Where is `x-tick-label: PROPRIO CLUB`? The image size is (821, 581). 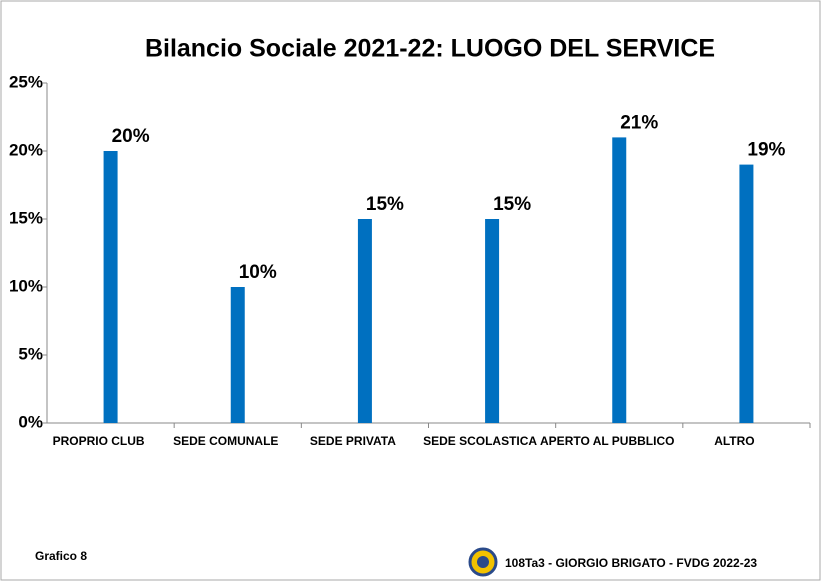 x-tick-label: PROPRIO CLUB is located at coordinates (99, 441).